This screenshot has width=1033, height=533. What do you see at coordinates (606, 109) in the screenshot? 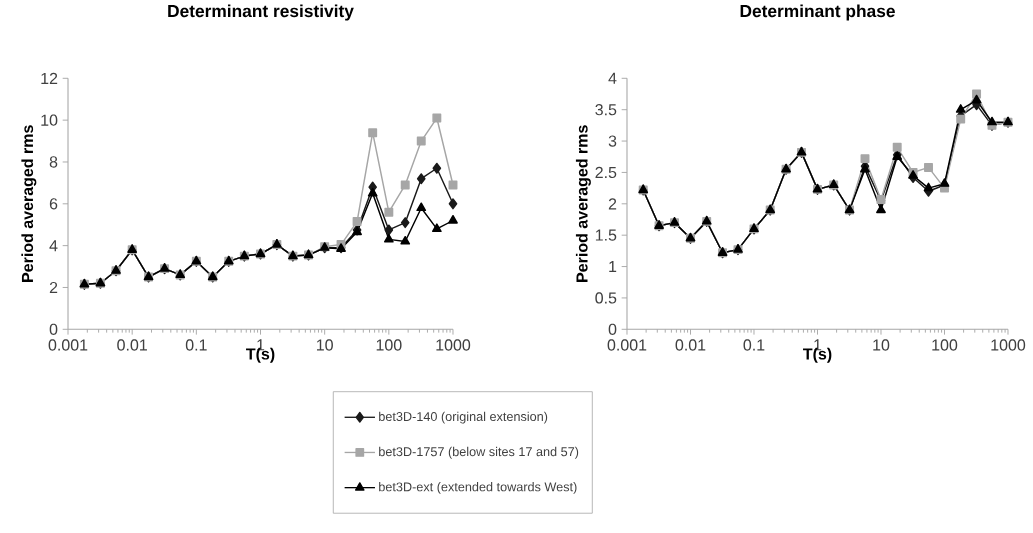
I see `y-tick-label: 3.5` at bounding box center [606, 109].